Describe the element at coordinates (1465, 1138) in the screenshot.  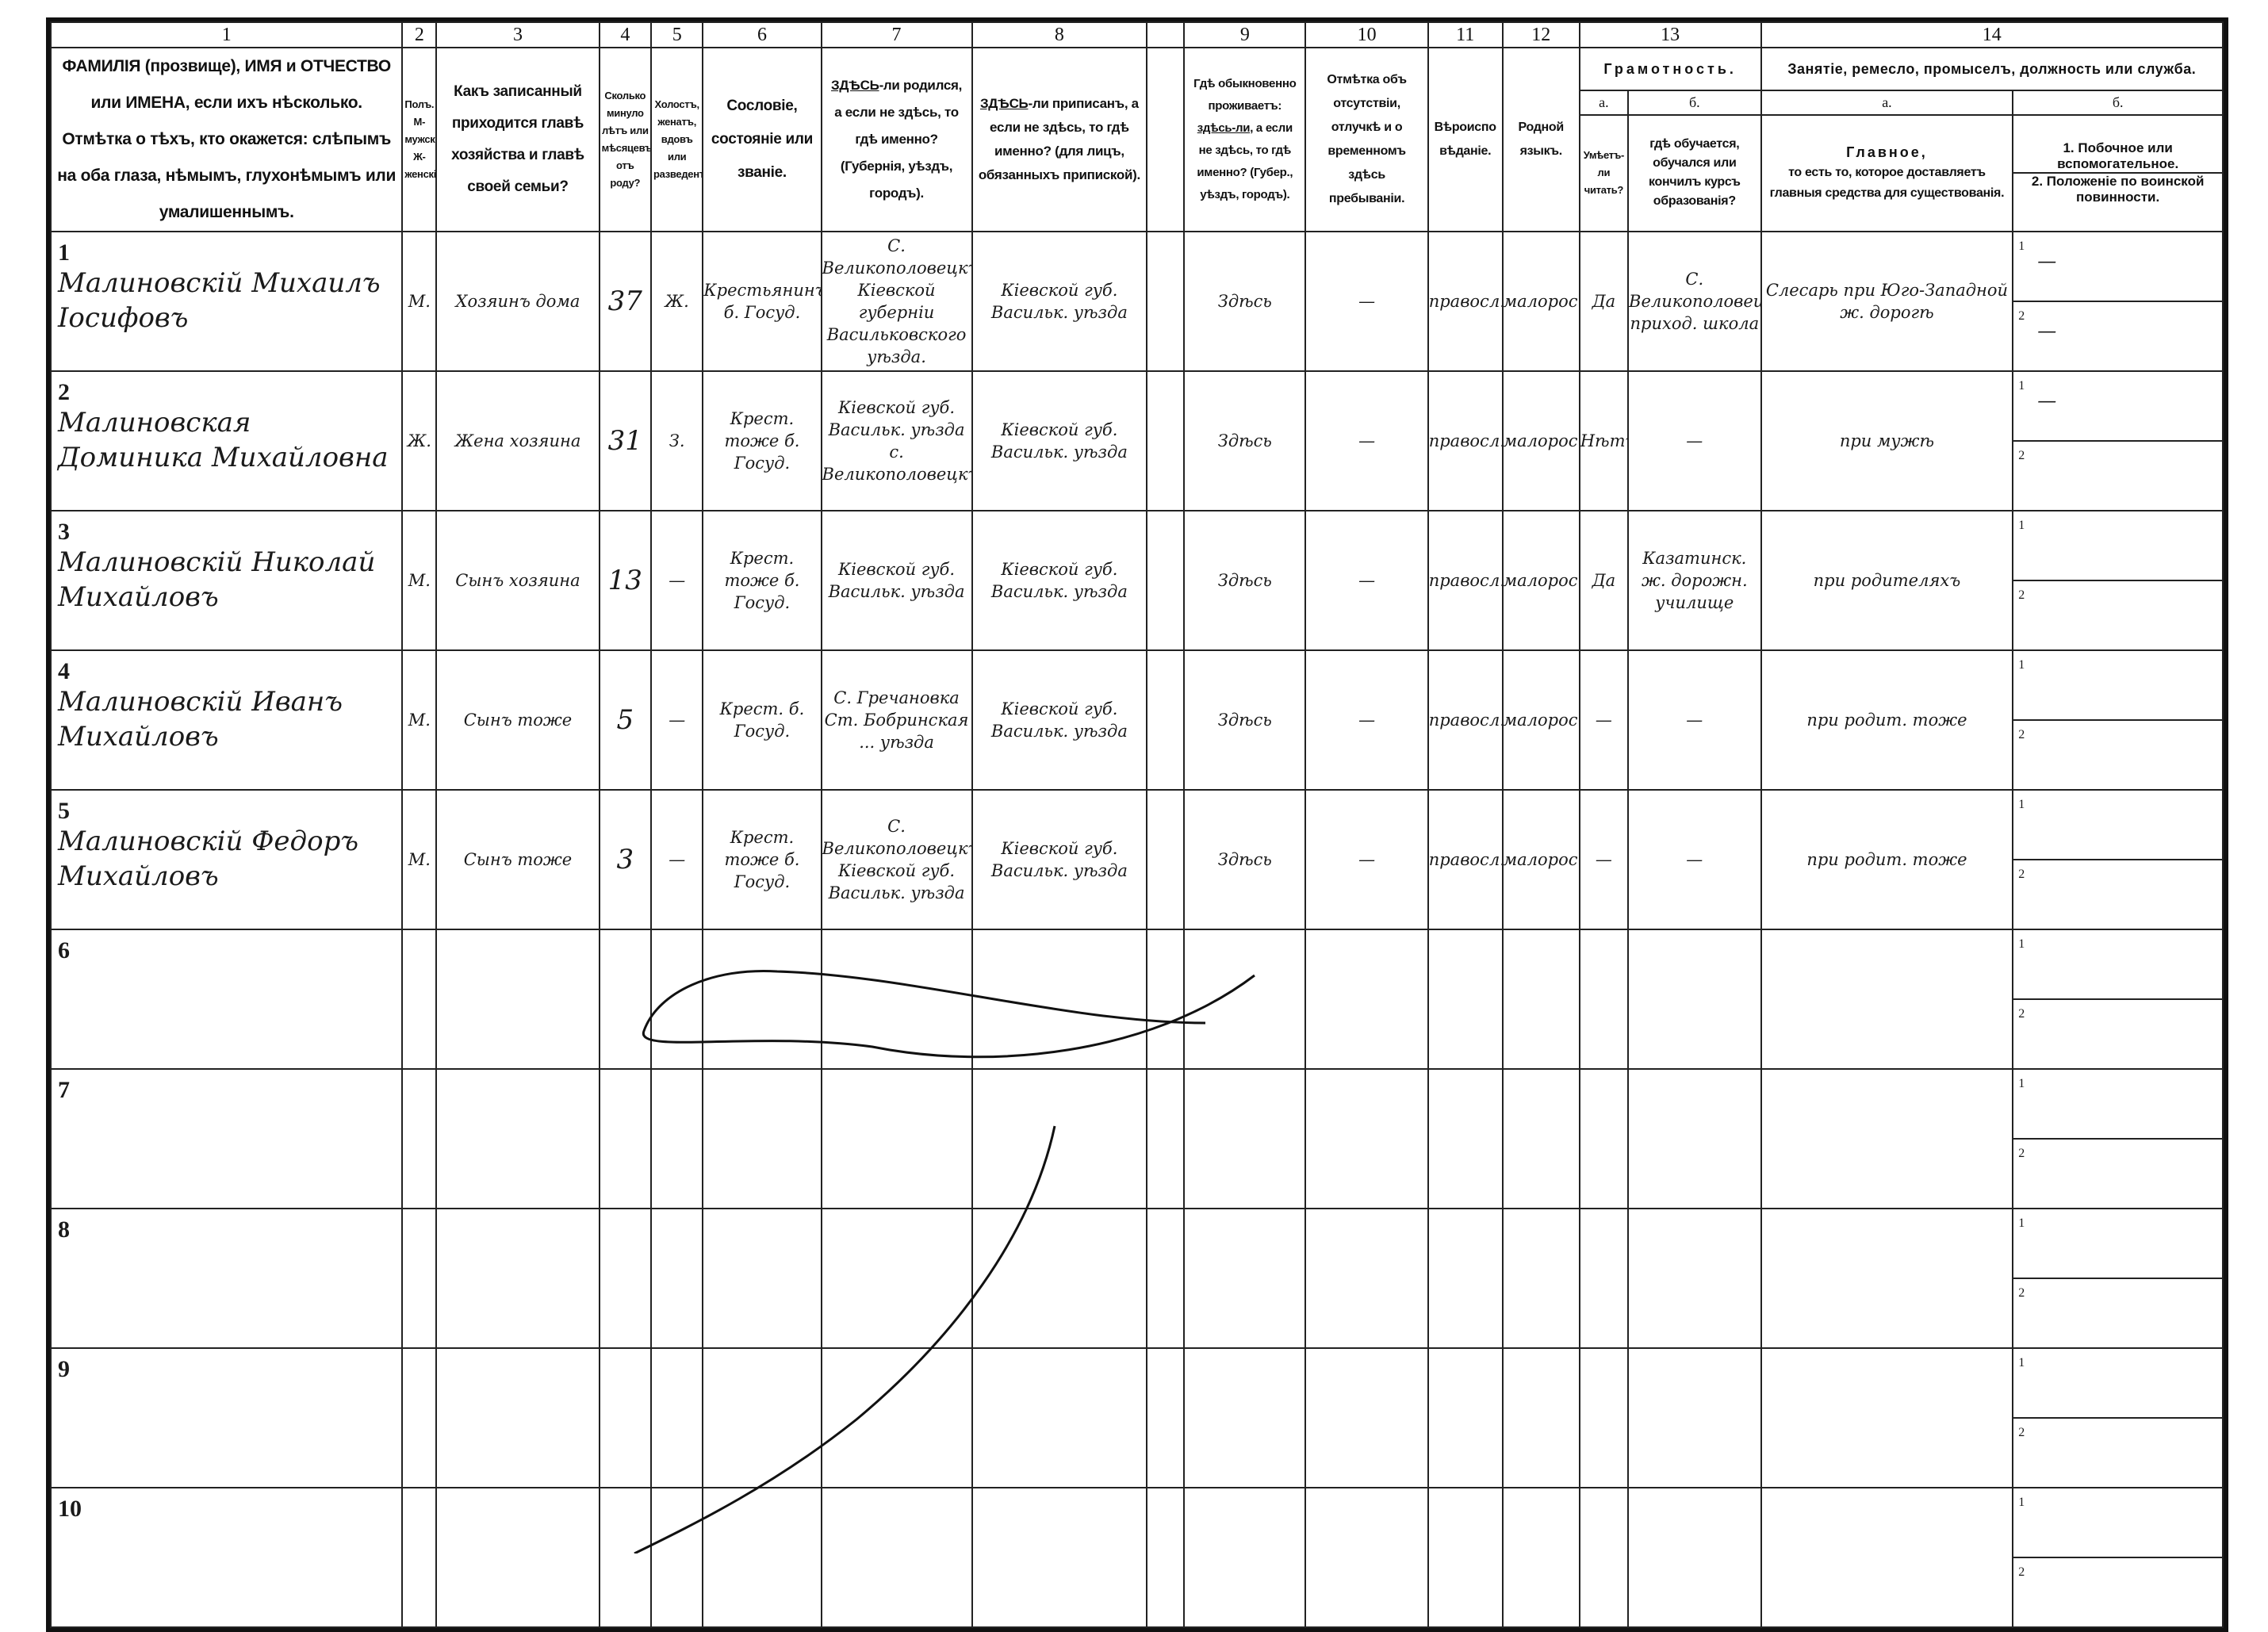
I see `religion-cell` at that location.